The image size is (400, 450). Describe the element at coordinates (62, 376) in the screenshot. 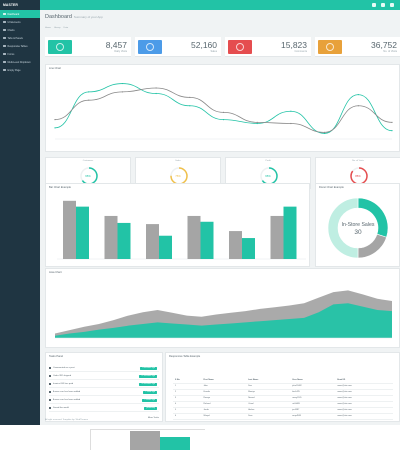

I see `task-text: Order 392 shipped` at that location.